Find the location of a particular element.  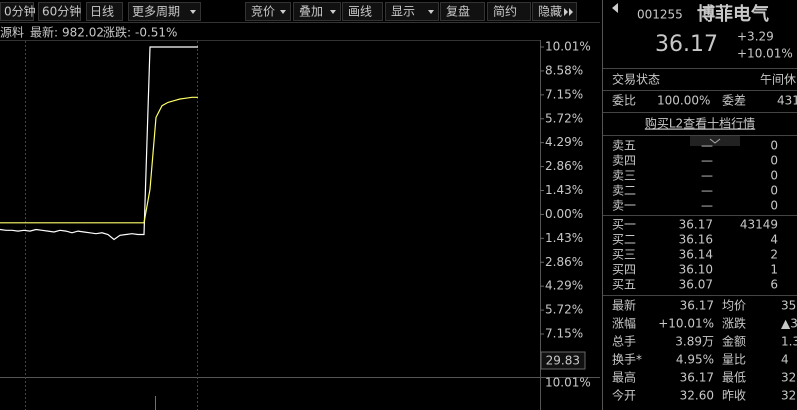

stock-price: 36.17 is located at coordinates (686, 44).